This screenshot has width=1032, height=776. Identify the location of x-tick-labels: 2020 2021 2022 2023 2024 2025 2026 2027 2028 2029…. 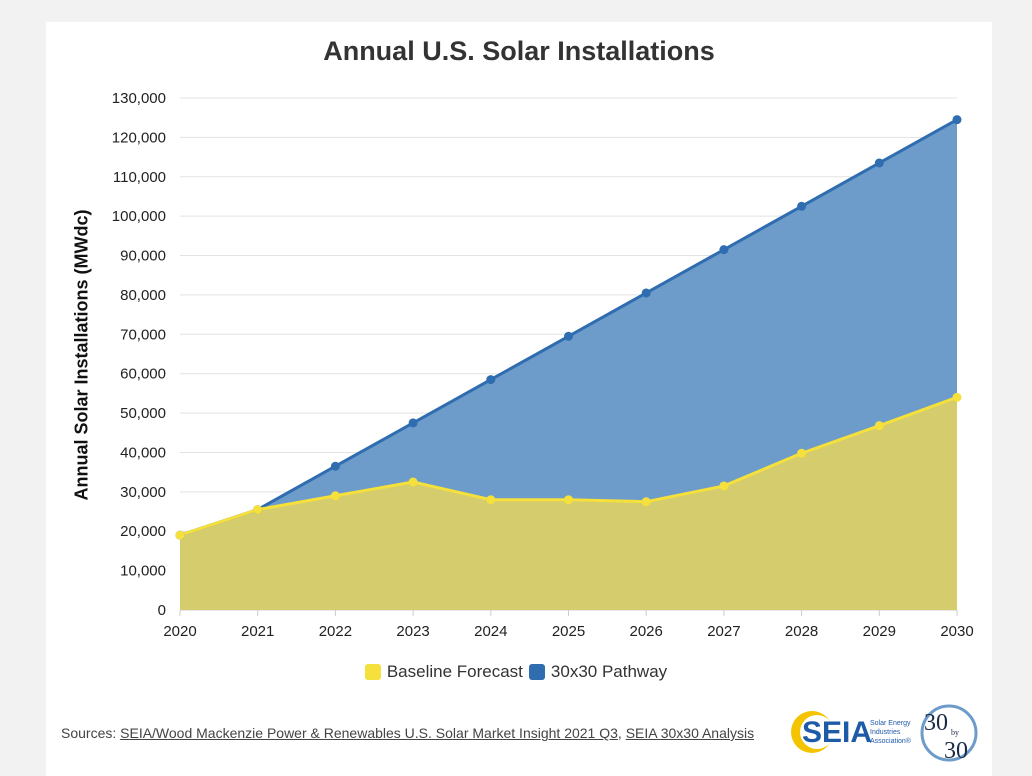
(568, 631).